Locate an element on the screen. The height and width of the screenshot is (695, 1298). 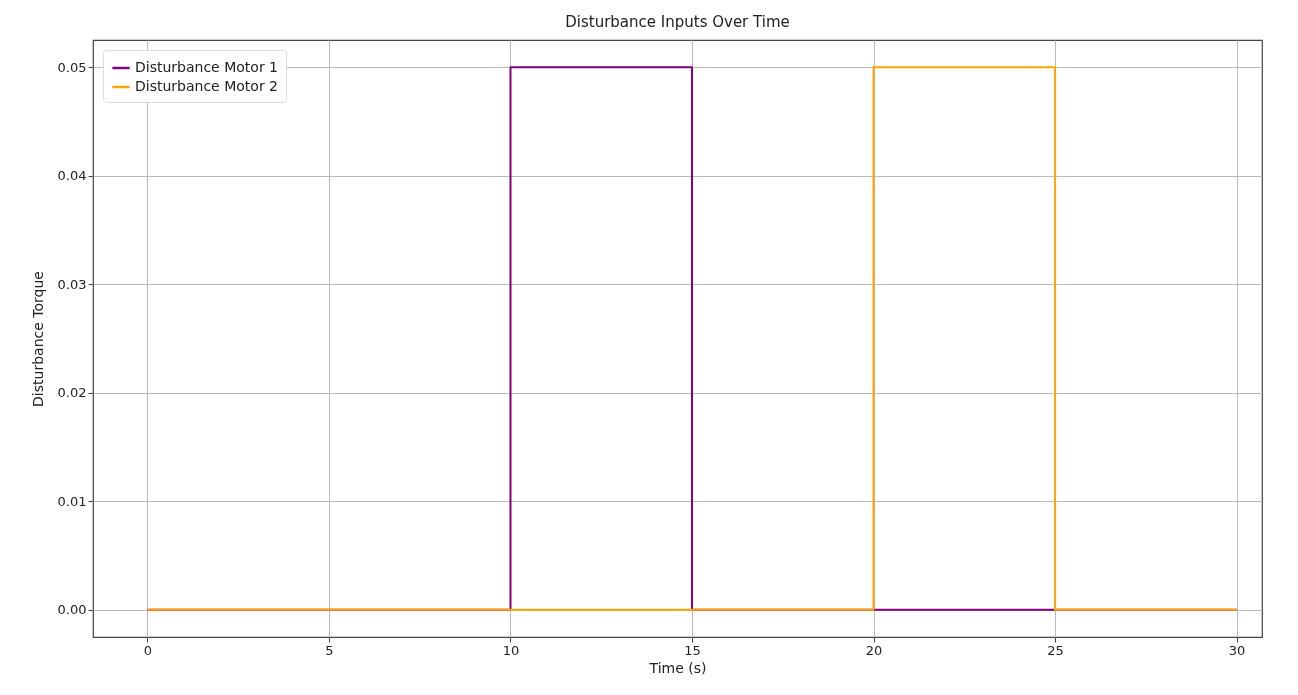
x-tick-label: 0 is located at coordinates (148, 650).